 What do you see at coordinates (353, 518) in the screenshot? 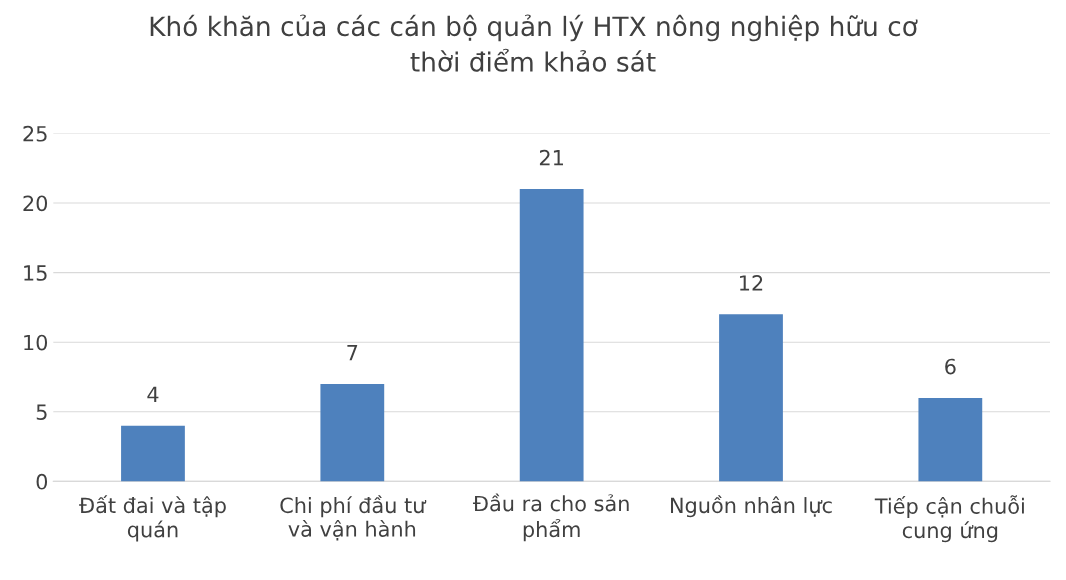
I see `x-tick-label: Chi phí đầu tư và vận hành` at bounding box center [353, 518].